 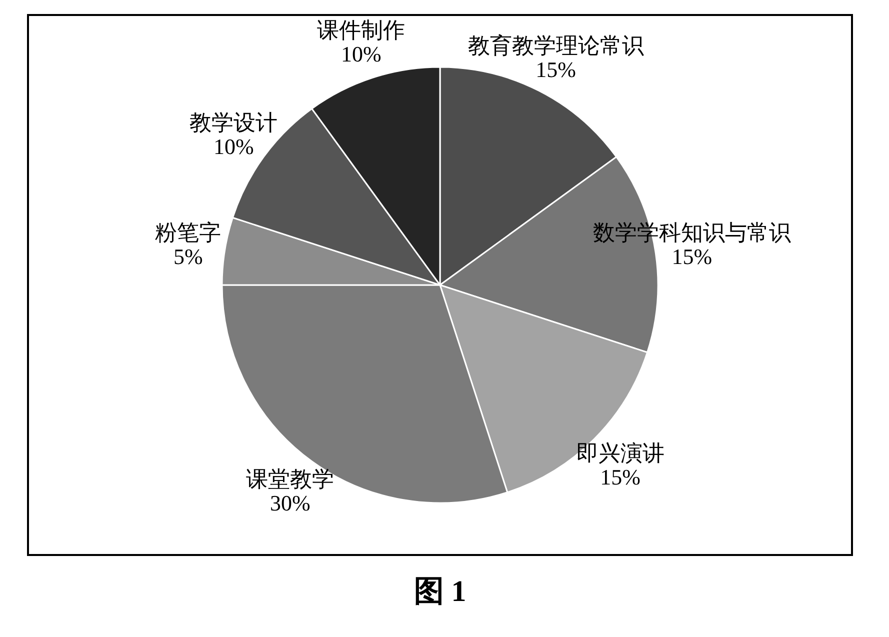 What do you see at coordinates (361, 29) in the screenshot?
I see `slice-label: 课件制作` at bounding box center [361, 29].